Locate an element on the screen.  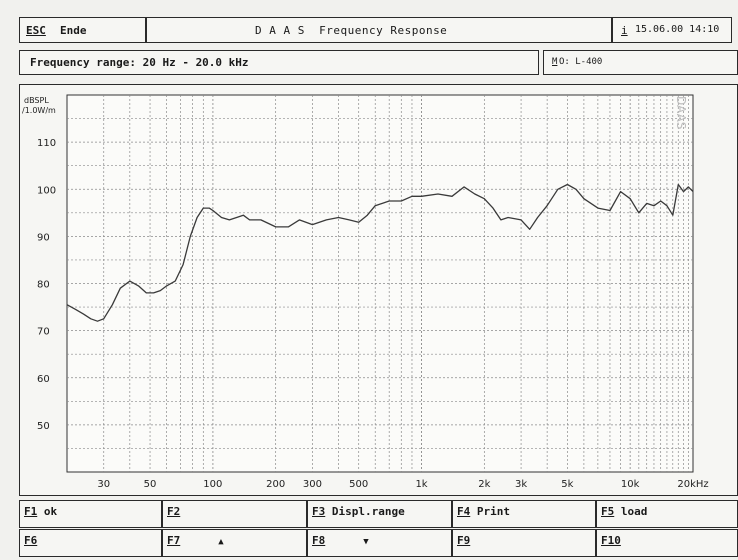
function-key-f3: F3 Displ.range is located at coordinates (379, 514).